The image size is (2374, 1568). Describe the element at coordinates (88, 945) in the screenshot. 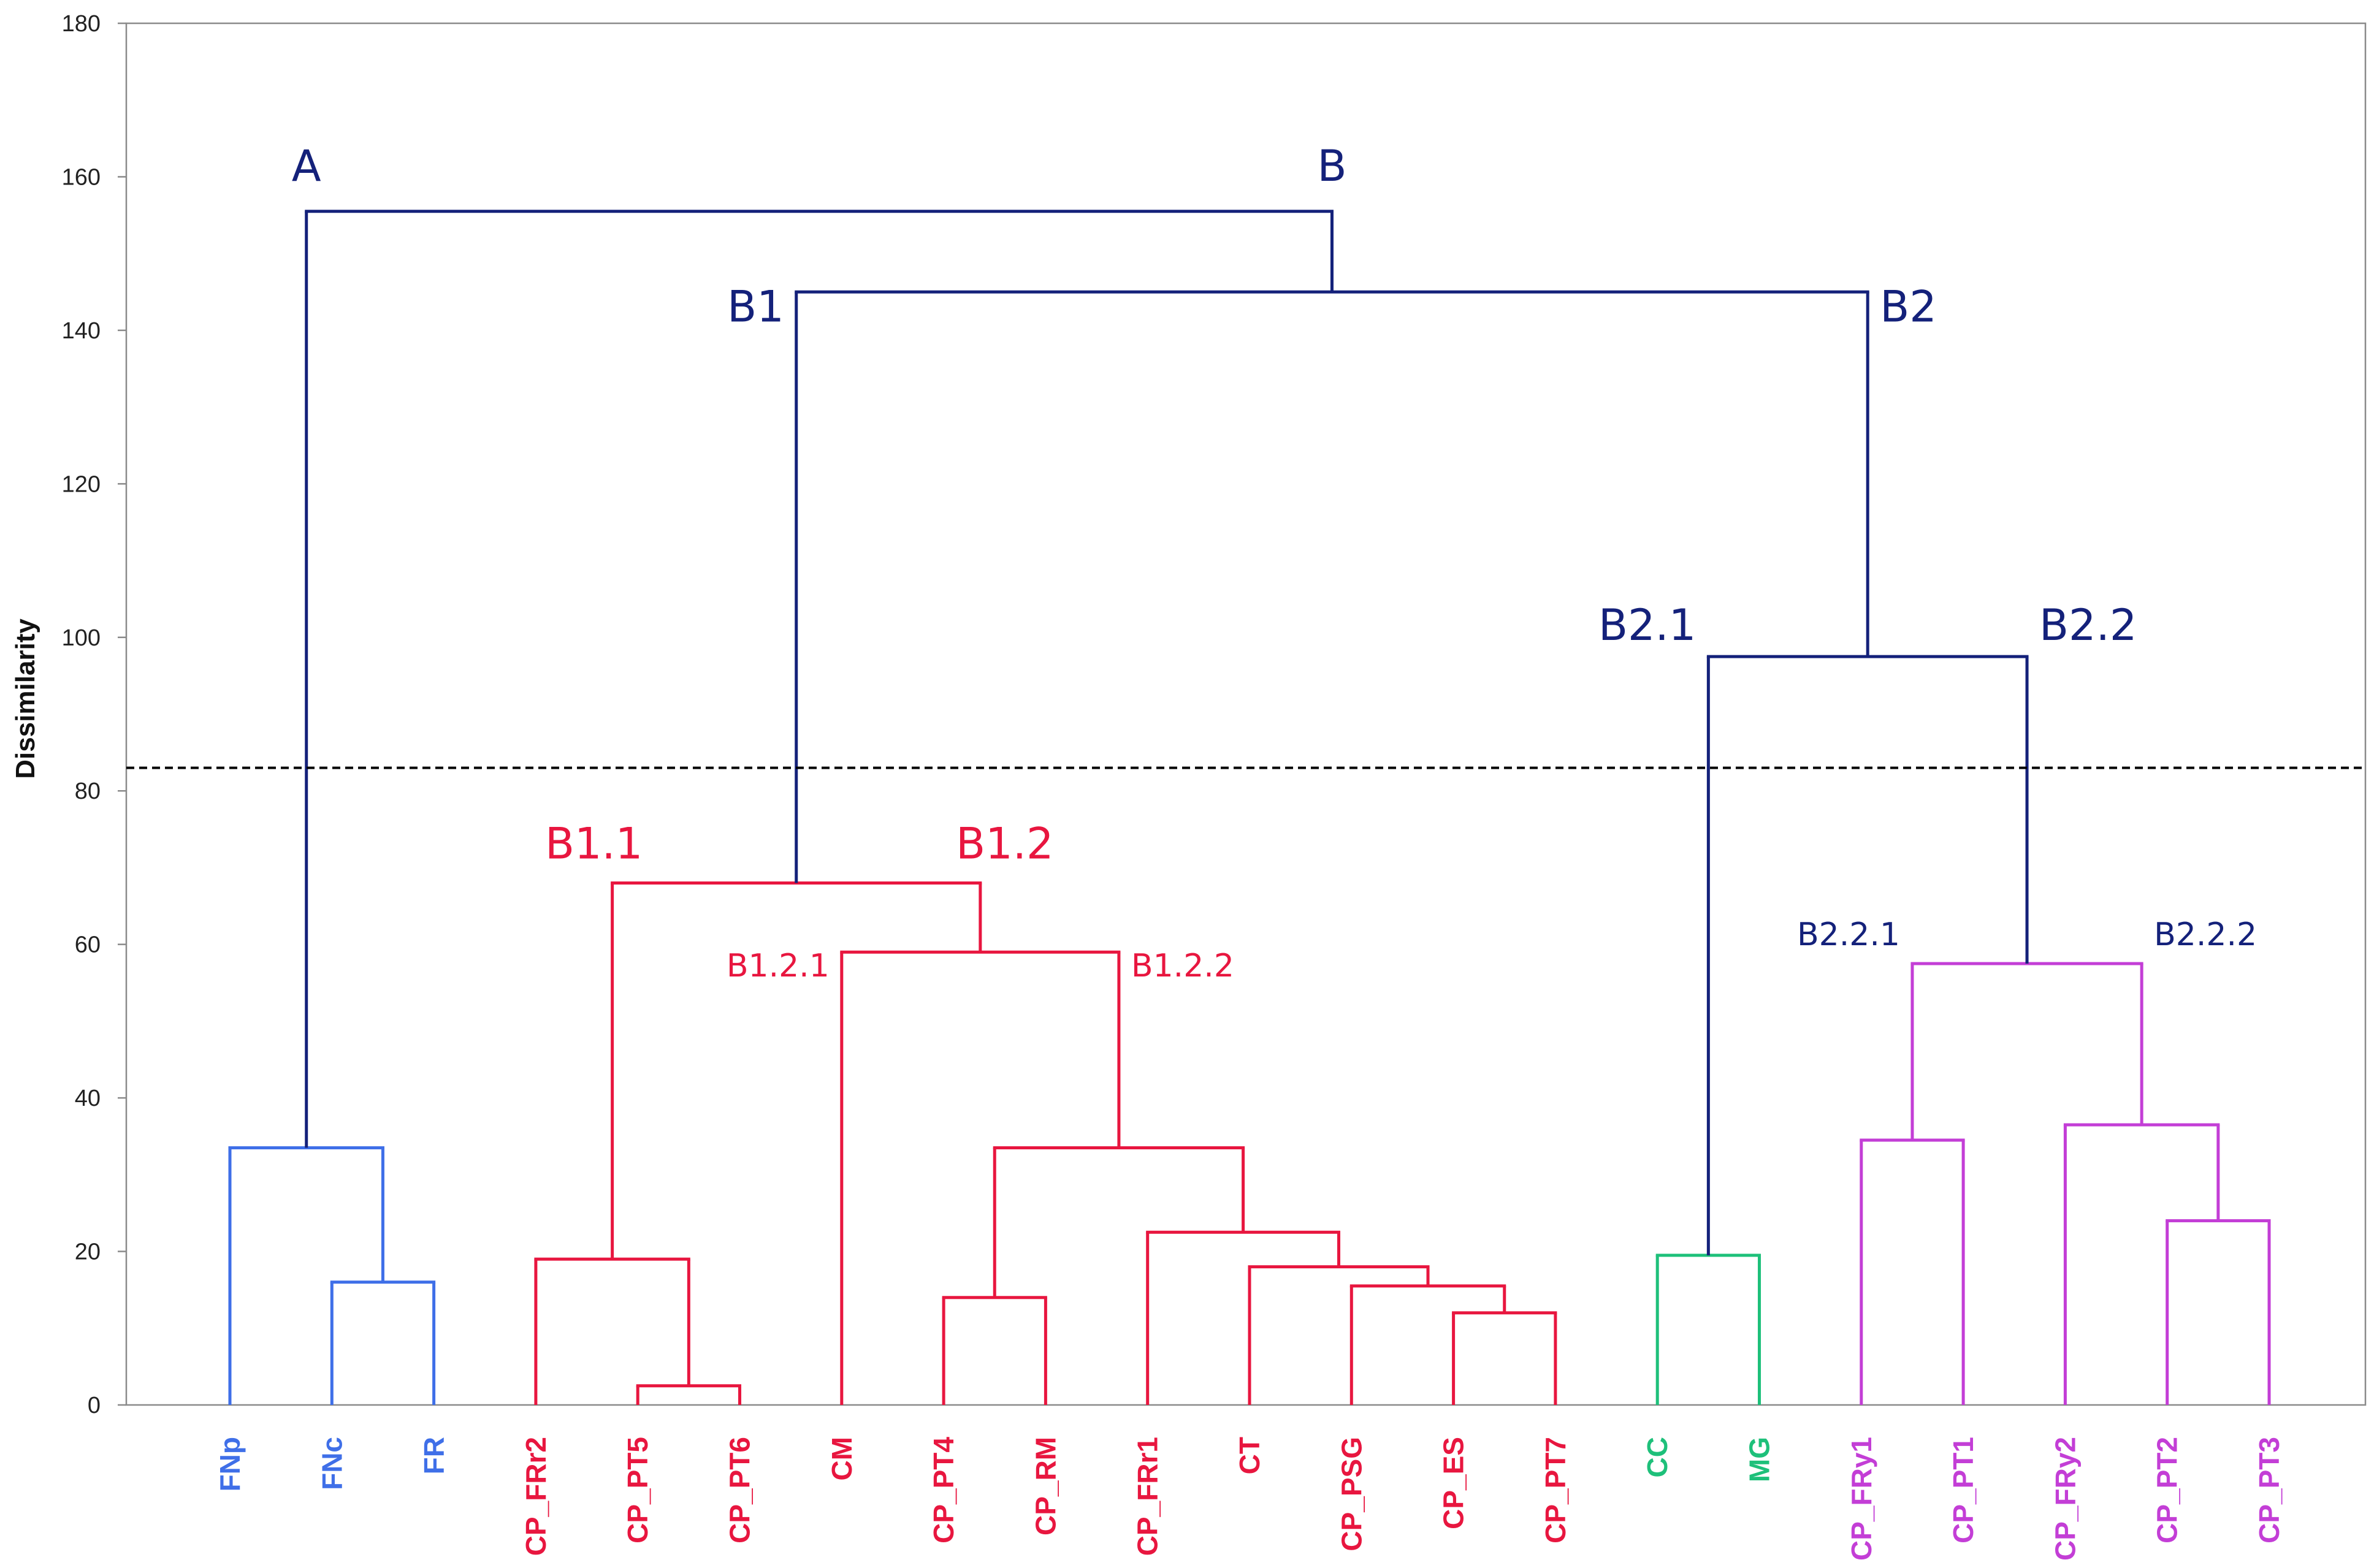

I see `y-tick-label: 60` at that location.